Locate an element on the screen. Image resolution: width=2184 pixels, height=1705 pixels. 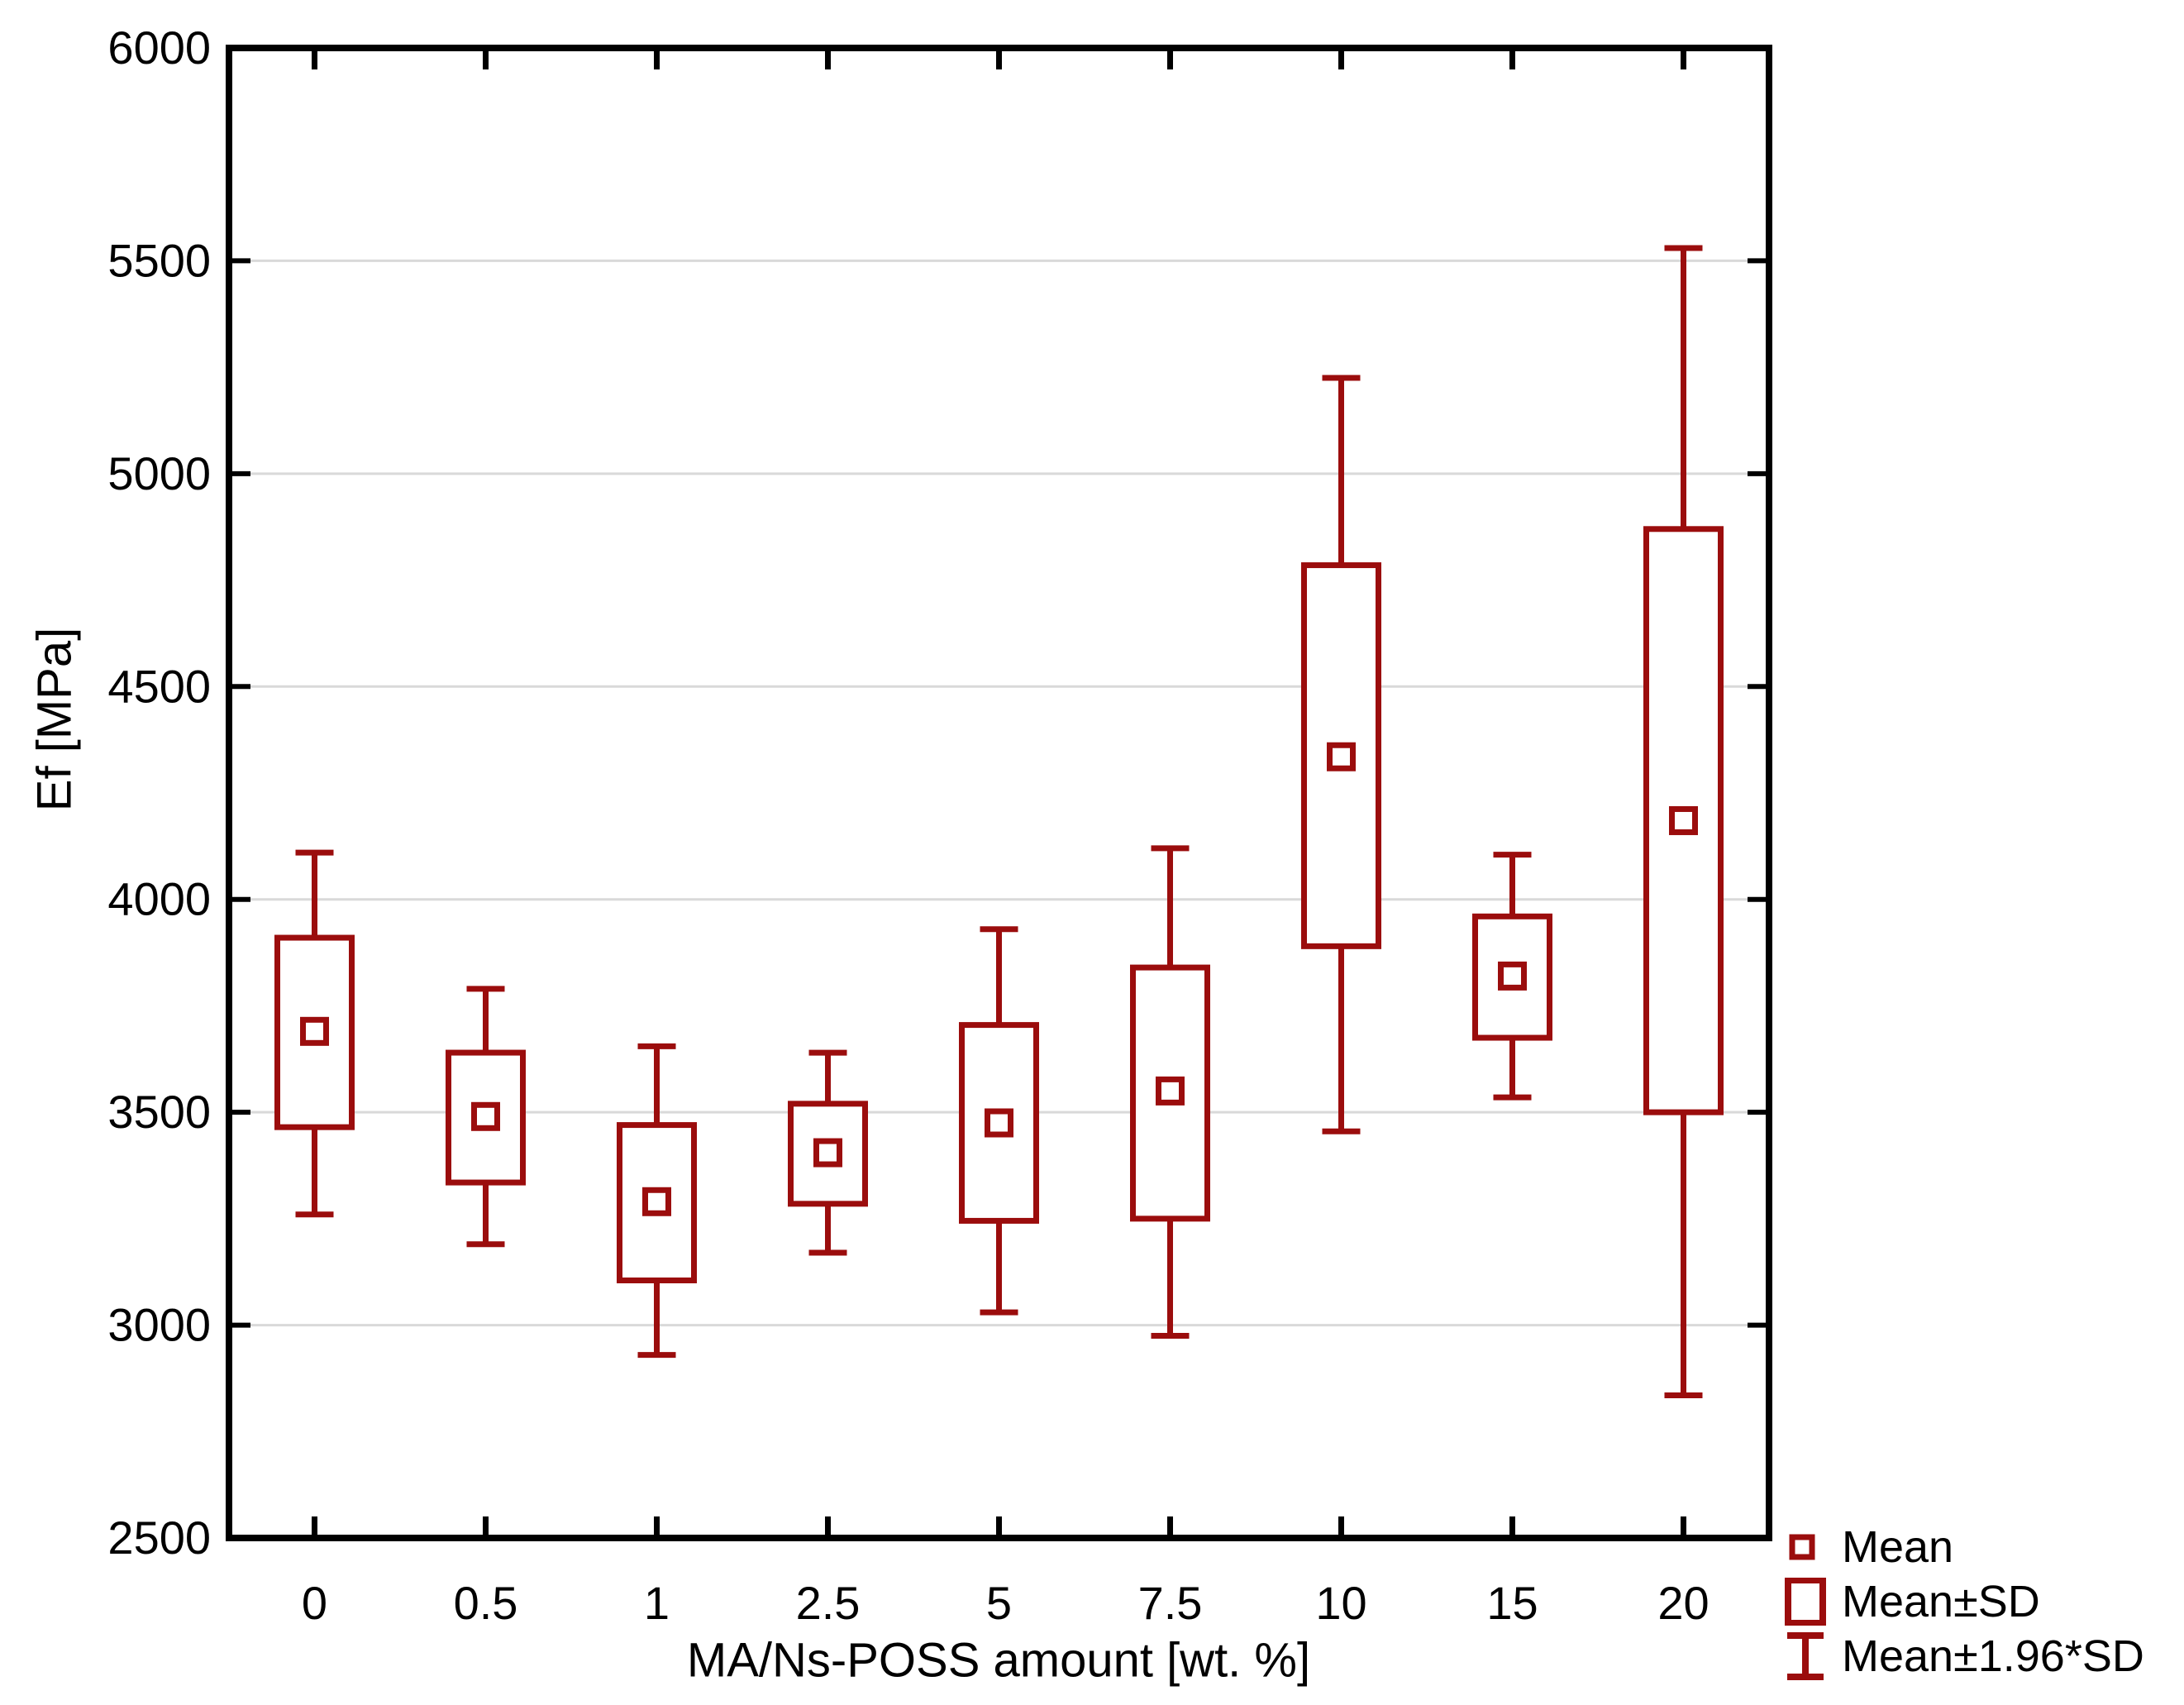
x-tick-label-0.5: 0.5 is located at coordinates (486, 1603).